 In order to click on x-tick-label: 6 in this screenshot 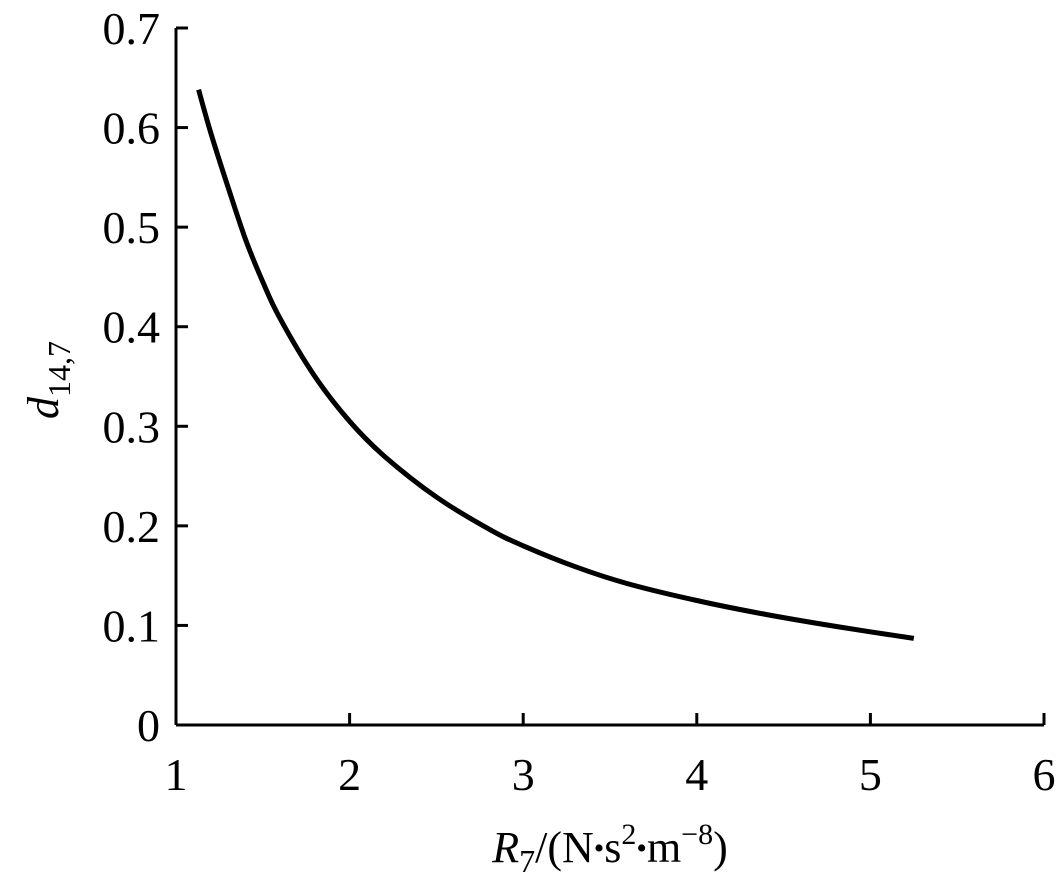, I will do `click(1044, 774)`.